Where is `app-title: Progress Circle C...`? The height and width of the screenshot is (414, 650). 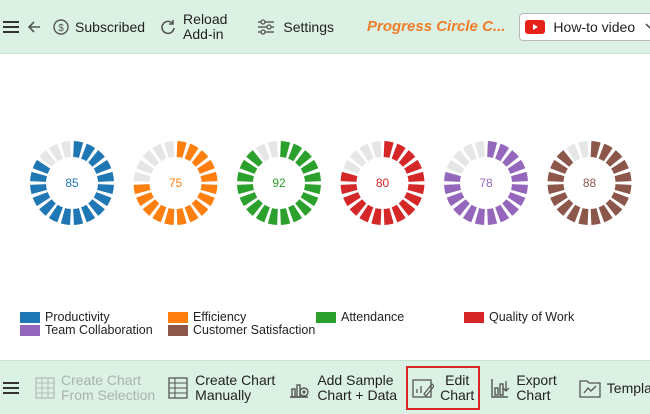
app-title: Progress Circle C... is located at coordinates (436, 26).